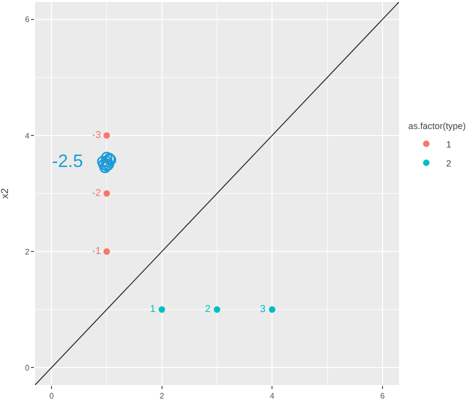  I want to click on annotation: -2, so click(97, 193).